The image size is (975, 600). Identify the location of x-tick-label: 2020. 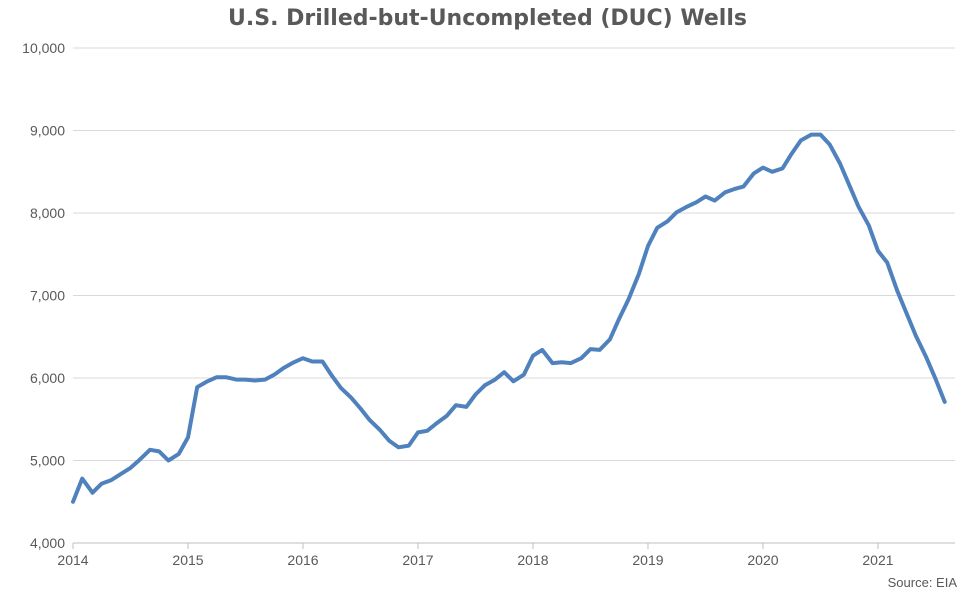
(762, 560).